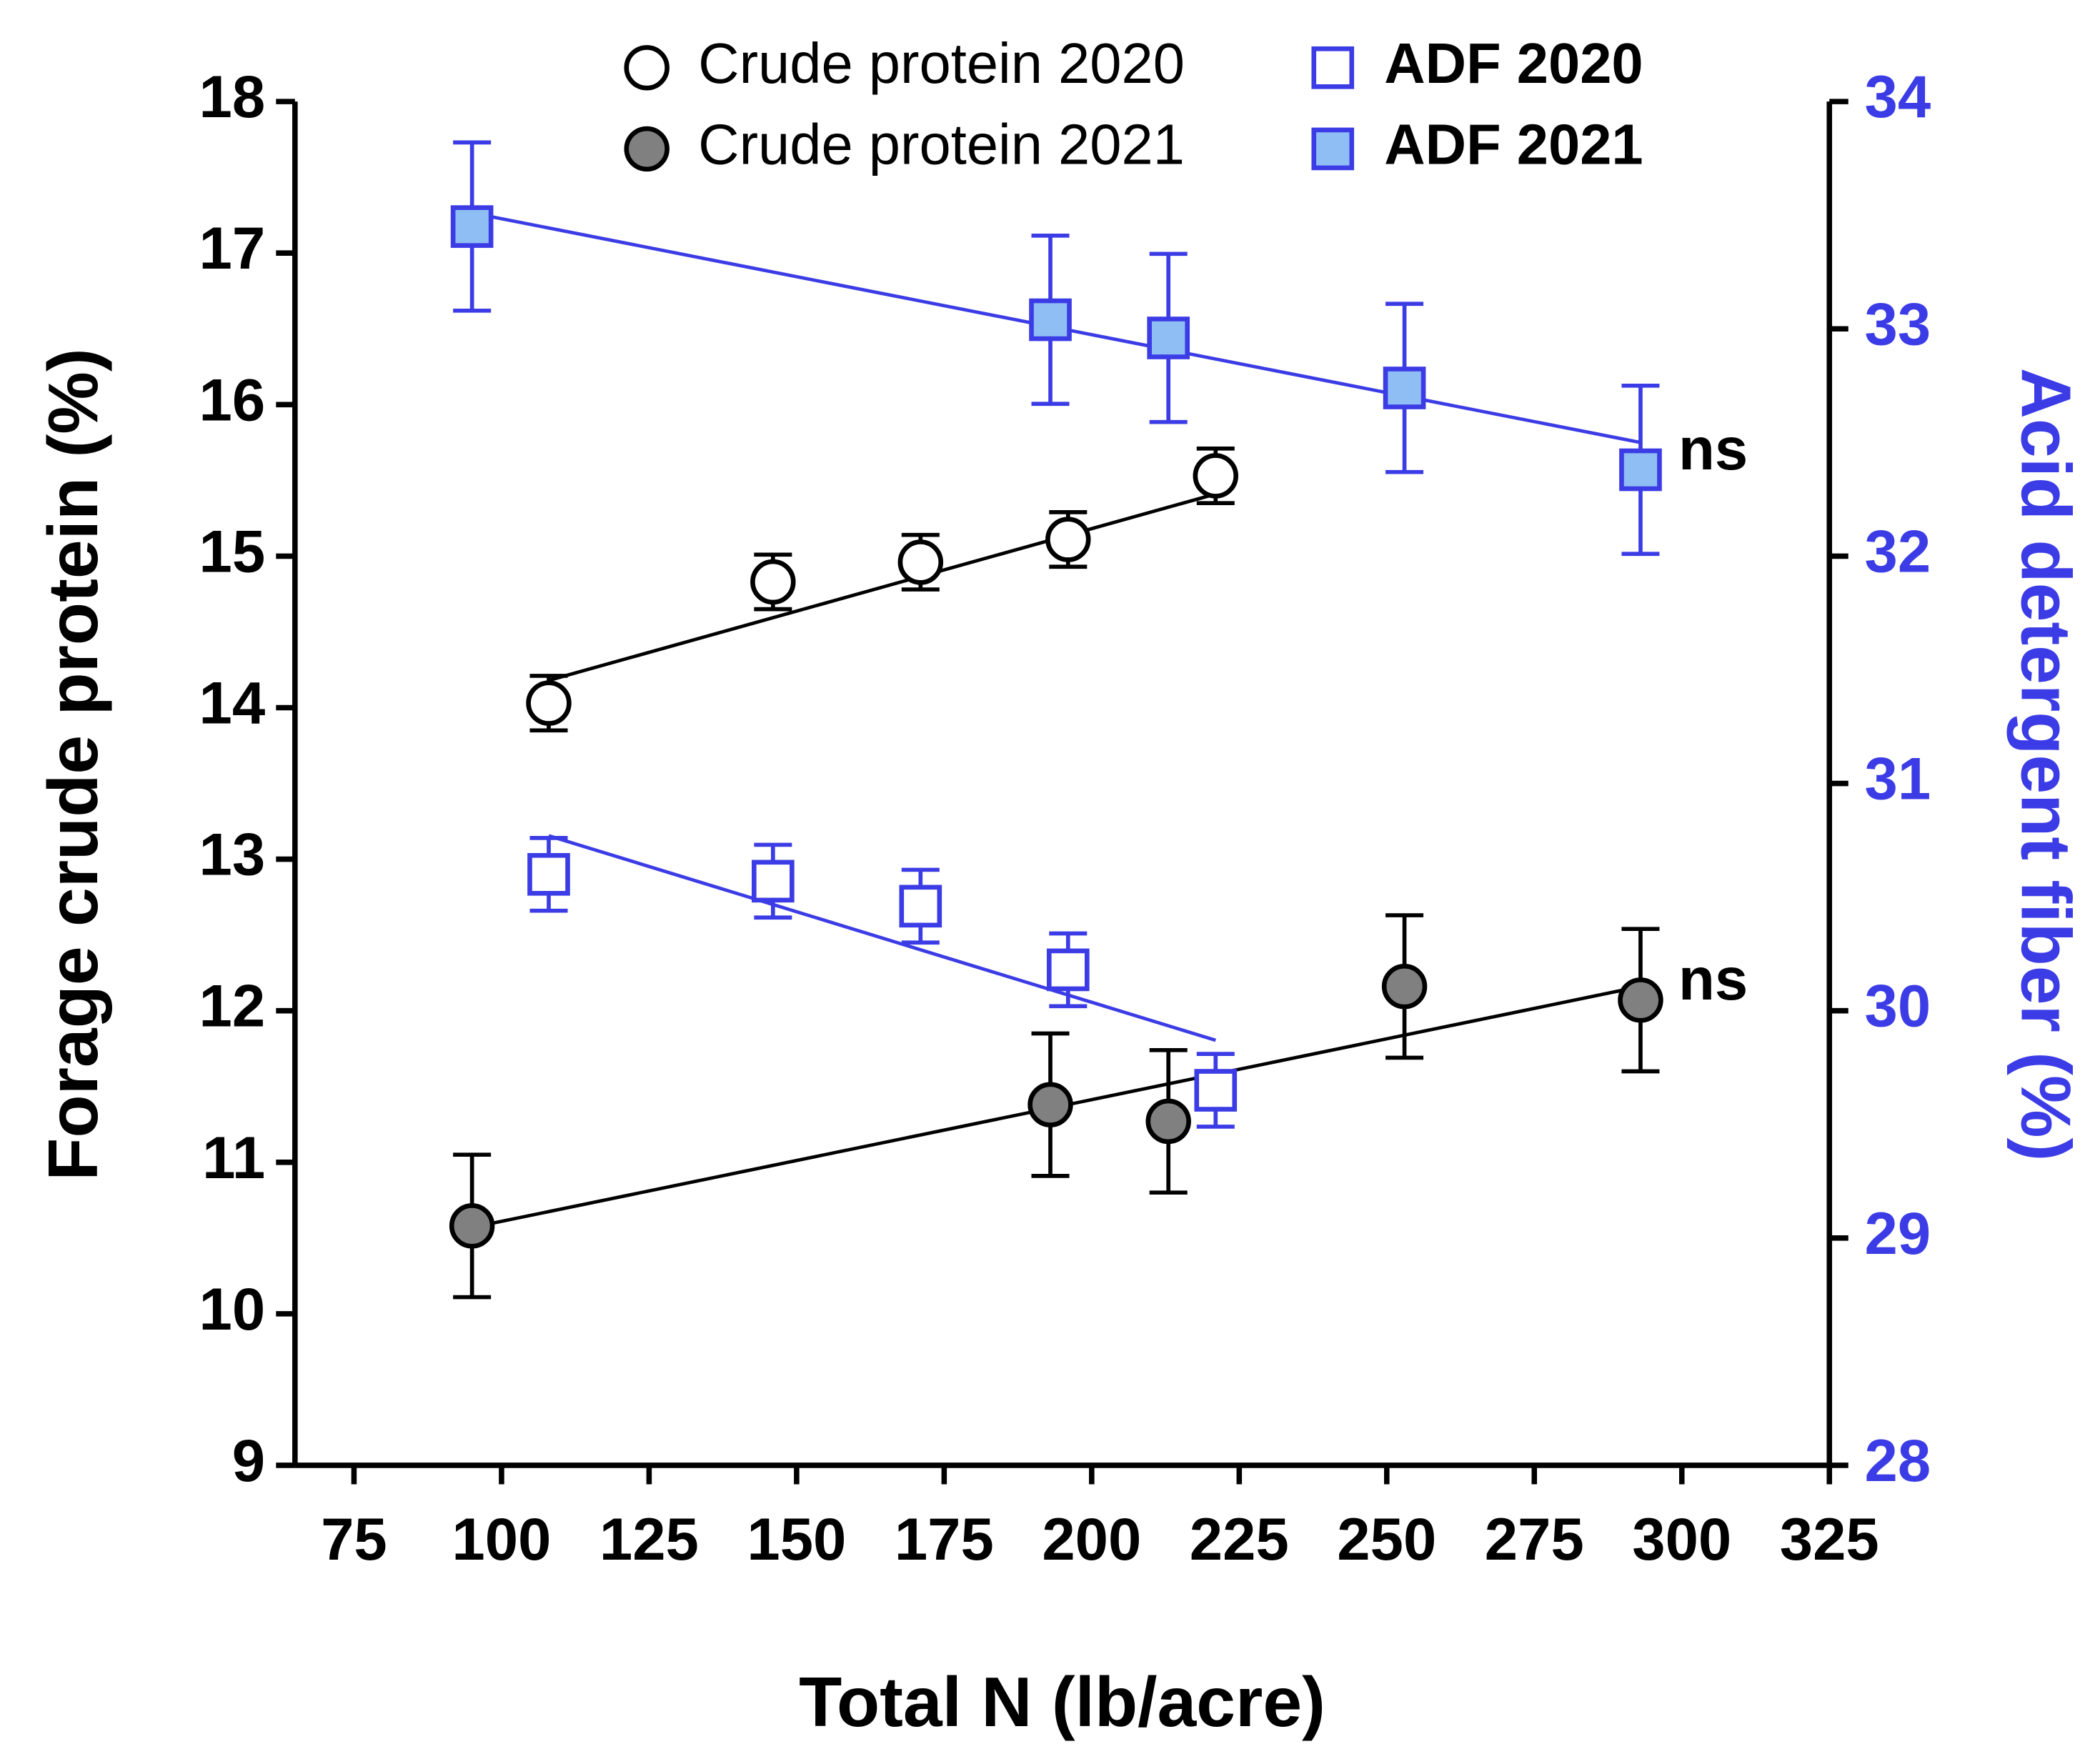 The height and width of the screenshot is (1759, 2100). What do you see at coordinates (354, 1539) in the screenshot?
I see `x-tick-label: 75` at bounding box center [354, 1539].